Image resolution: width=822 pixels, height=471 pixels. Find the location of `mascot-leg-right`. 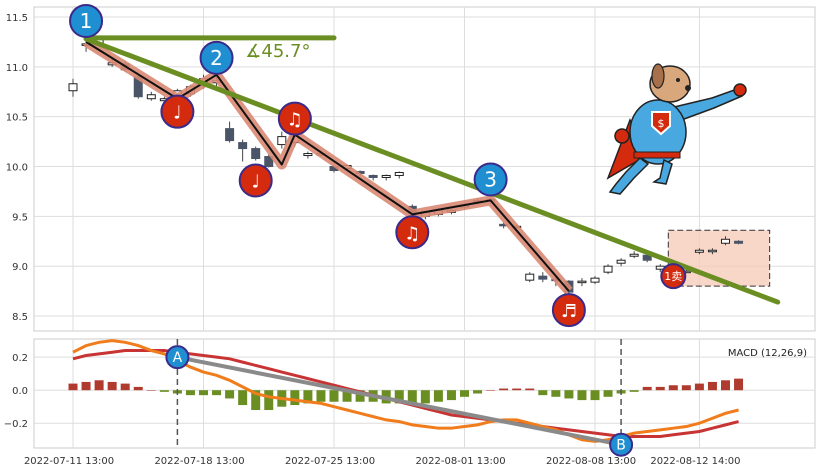

mascot-leg-right is located at coordinates (662, 171).